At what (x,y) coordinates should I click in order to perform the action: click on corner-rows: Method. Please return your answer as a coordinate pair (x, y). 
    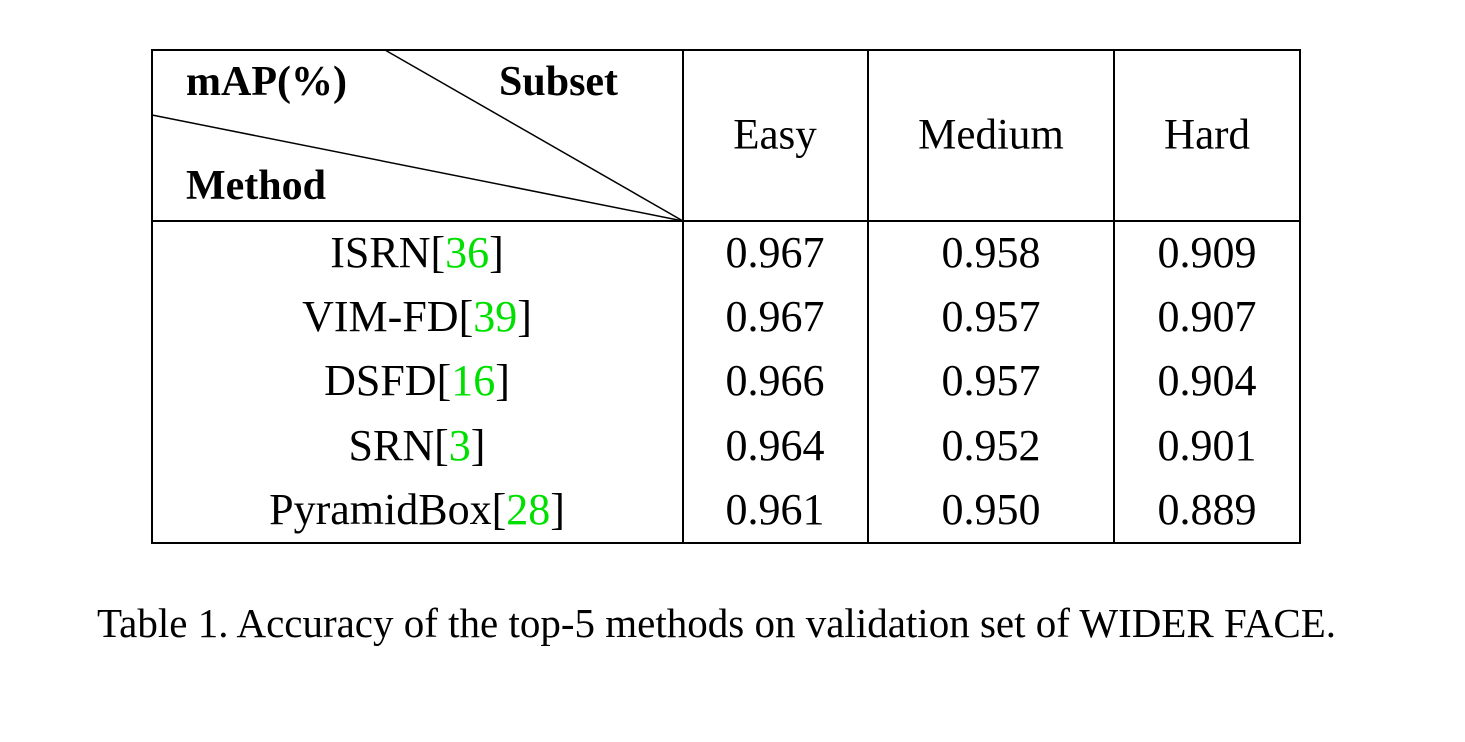
    Looking at the image, I should click on (256, 186).